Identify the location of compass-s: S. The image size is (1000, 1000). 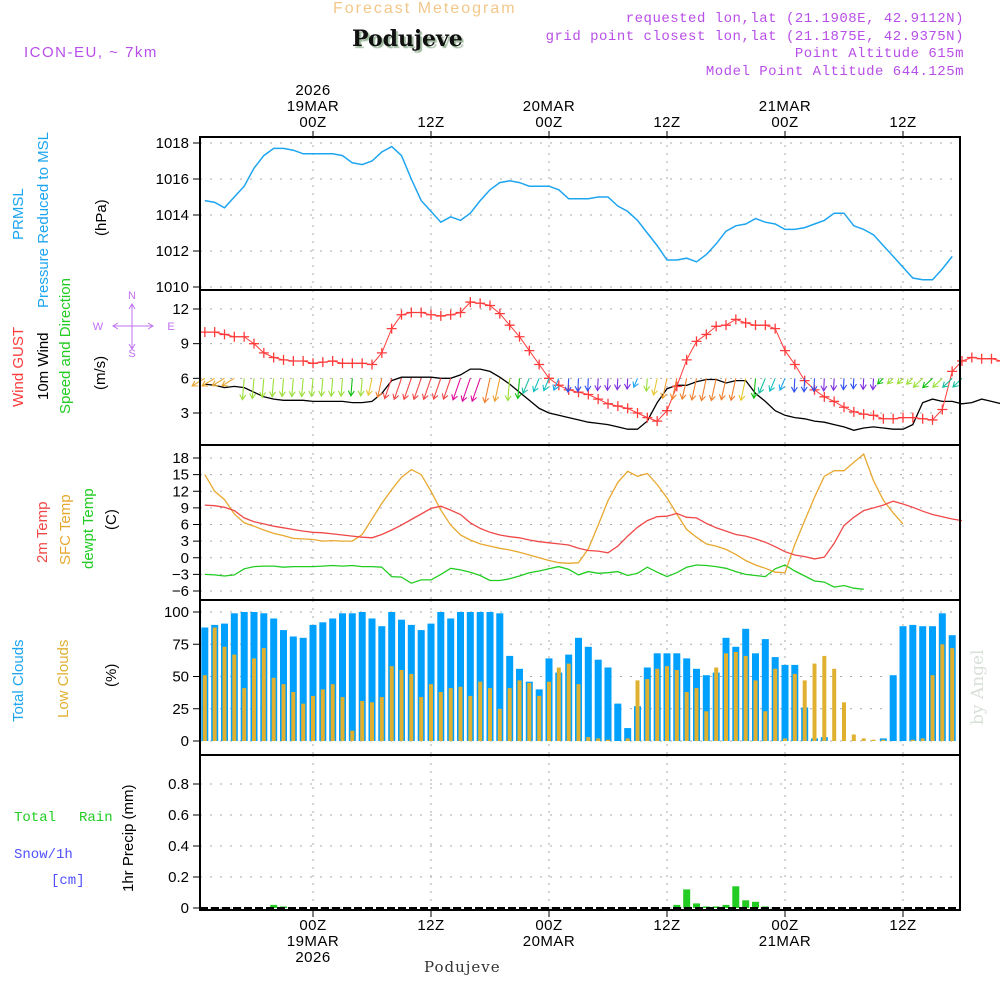
(131, 354).